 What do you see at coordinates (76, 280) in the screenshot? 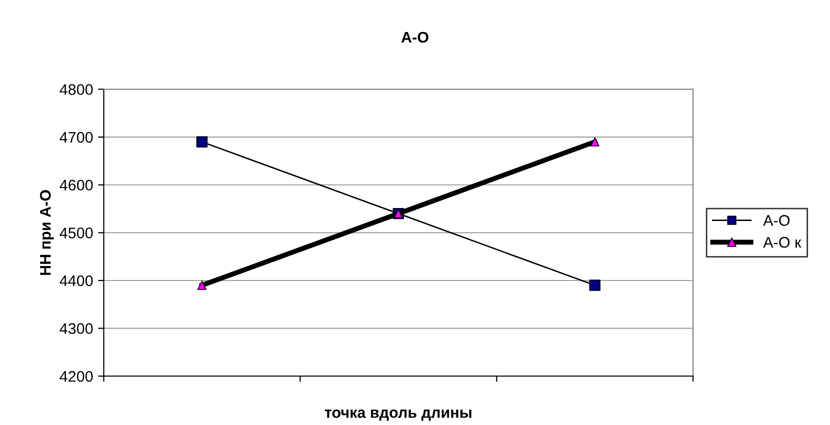
I see `y-tick-label: 4400` at bounding box center [76, 280].